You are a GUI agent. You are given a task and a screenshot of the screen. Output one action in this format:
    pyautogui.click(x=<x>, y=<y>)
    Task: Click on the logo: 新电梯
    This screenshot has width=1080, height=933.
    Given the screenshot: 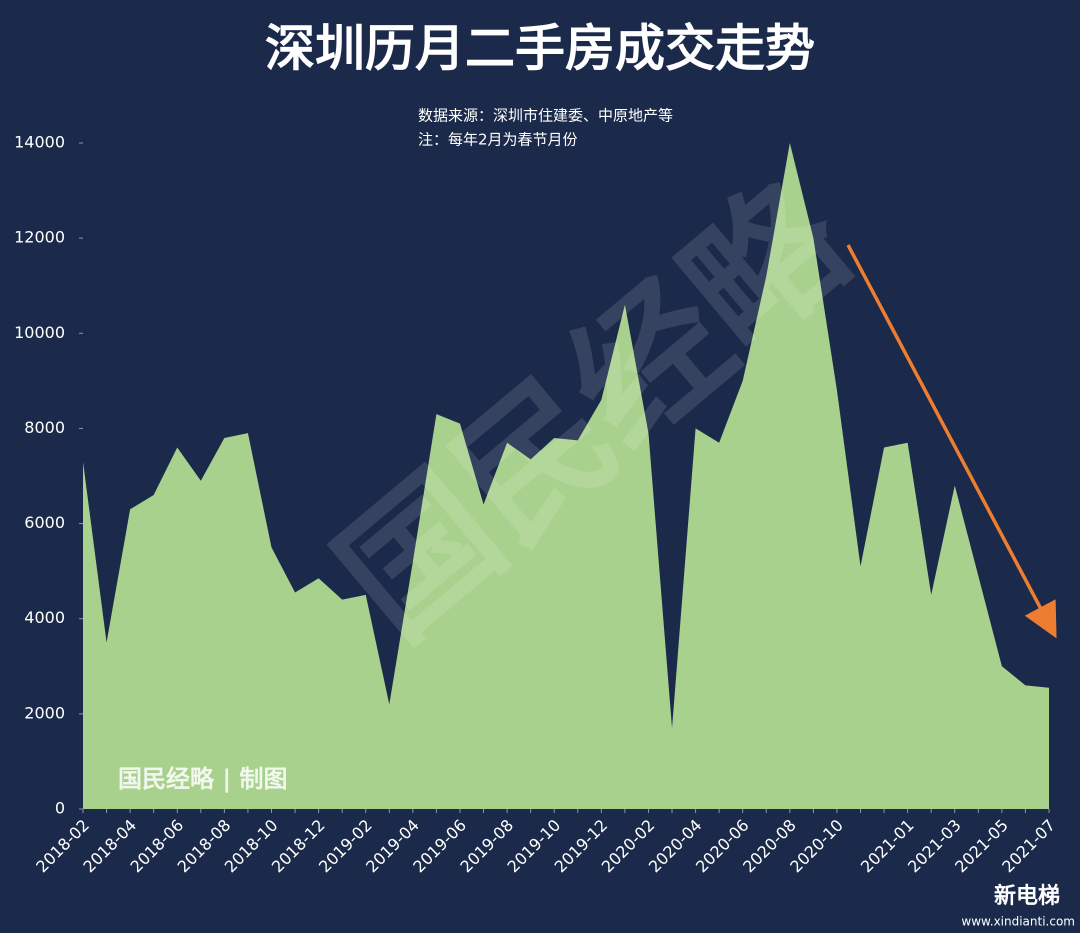 What is the action you would take?
    pyautogui.click(x=1027, y=896)
    